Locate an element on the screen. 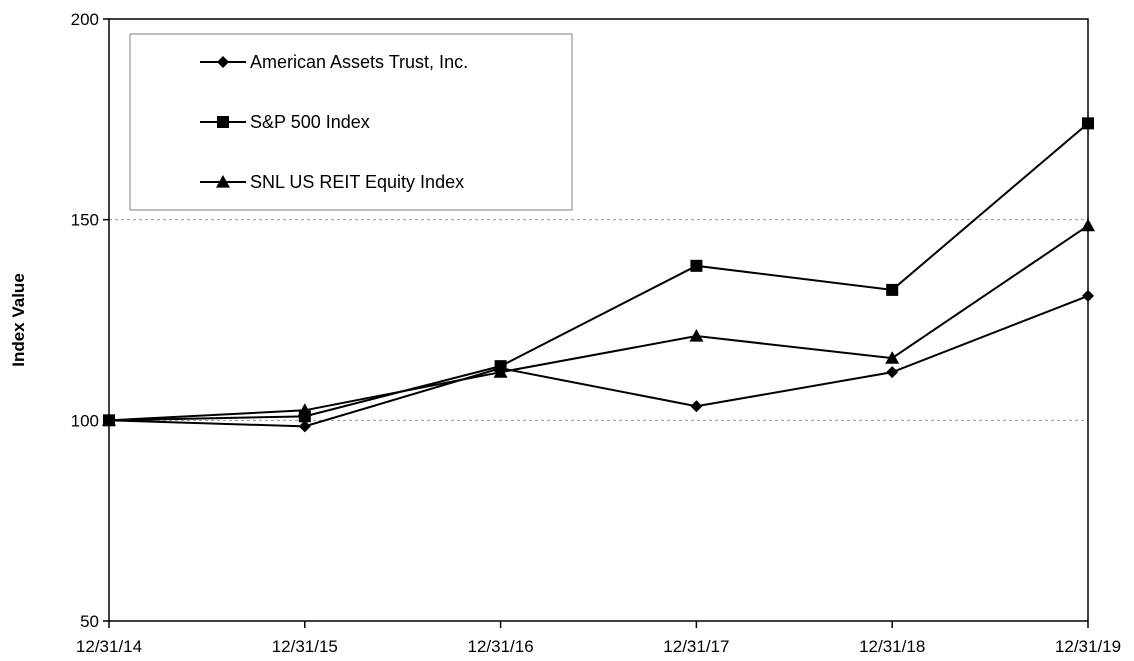 Image resolution: width=1134 pixels, height=661 pixels. legend-label: SNL US REIT Equity Index is located at coordinates (357, 182).